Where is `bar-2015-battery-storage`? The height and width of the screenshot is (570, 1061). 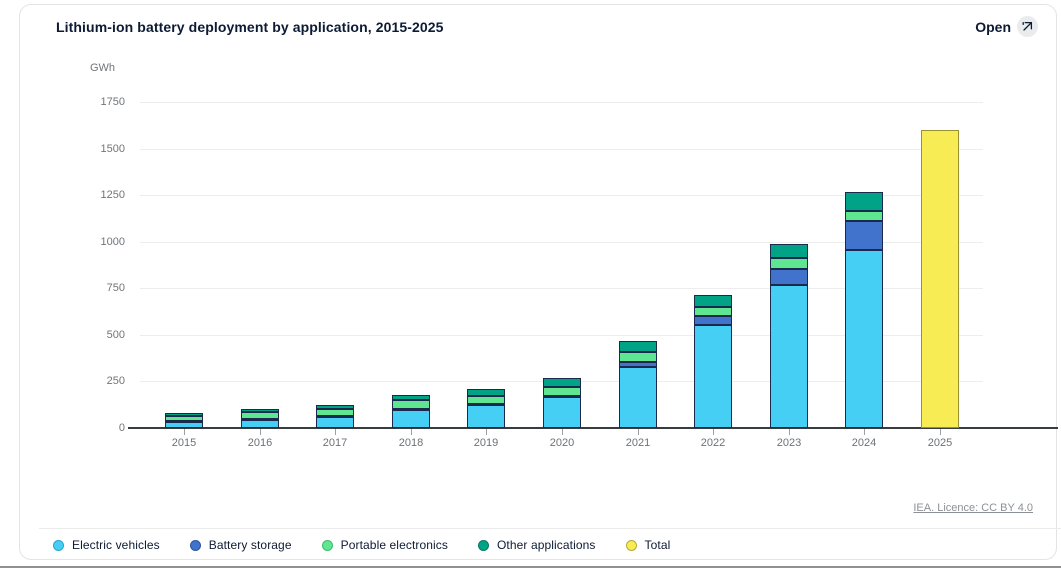 bar-2015-battery-storage is located at coordinates (184, 422).